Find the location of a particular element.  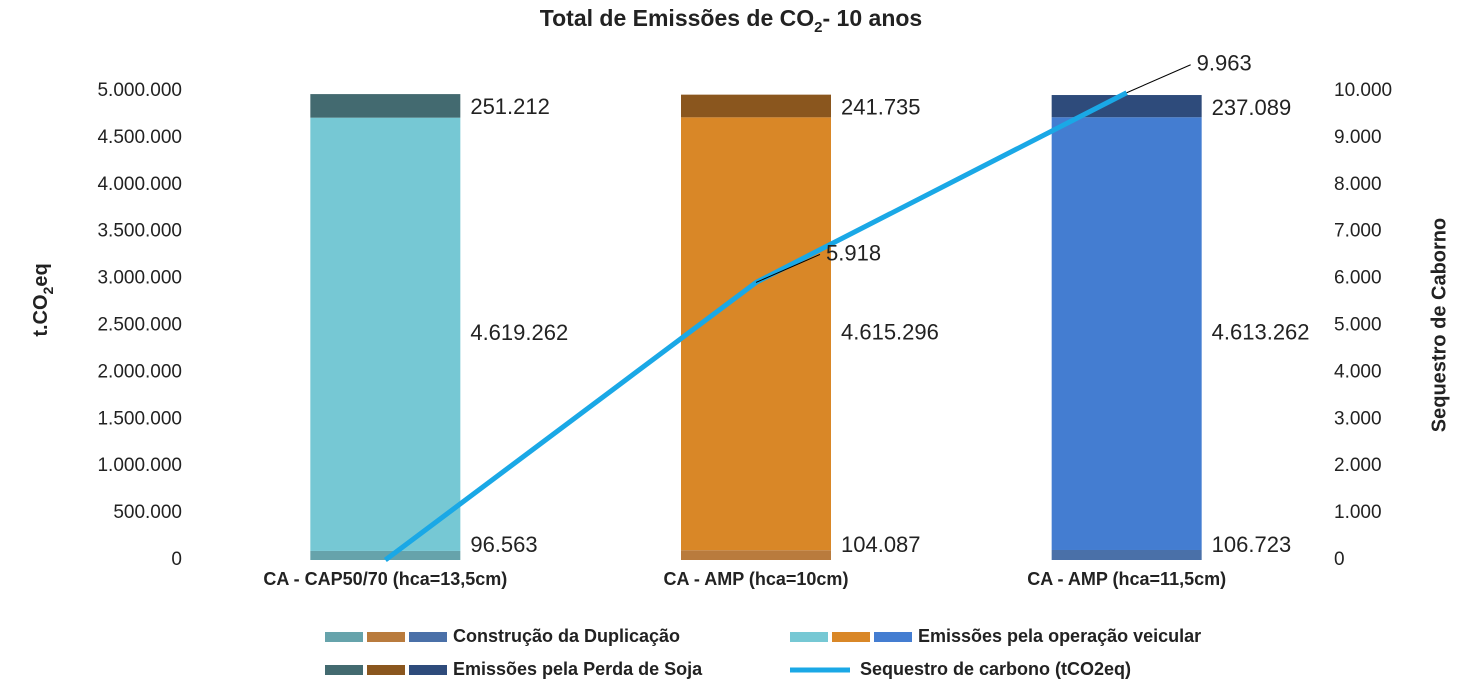

y2-tick-label: 2.000 is located at coordinates (1358, 465).